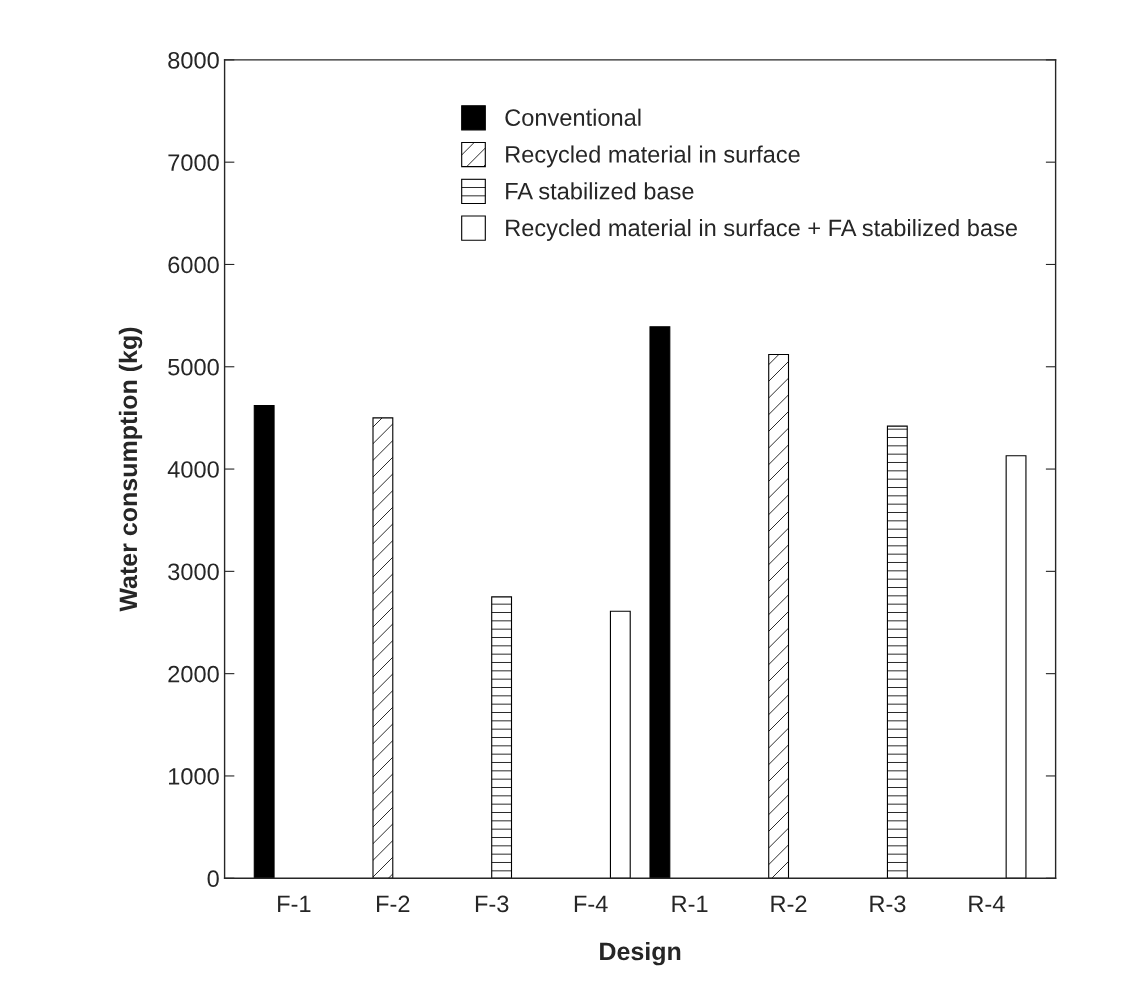  I want to click on x-tick-label: R-1, so click(690, 904).